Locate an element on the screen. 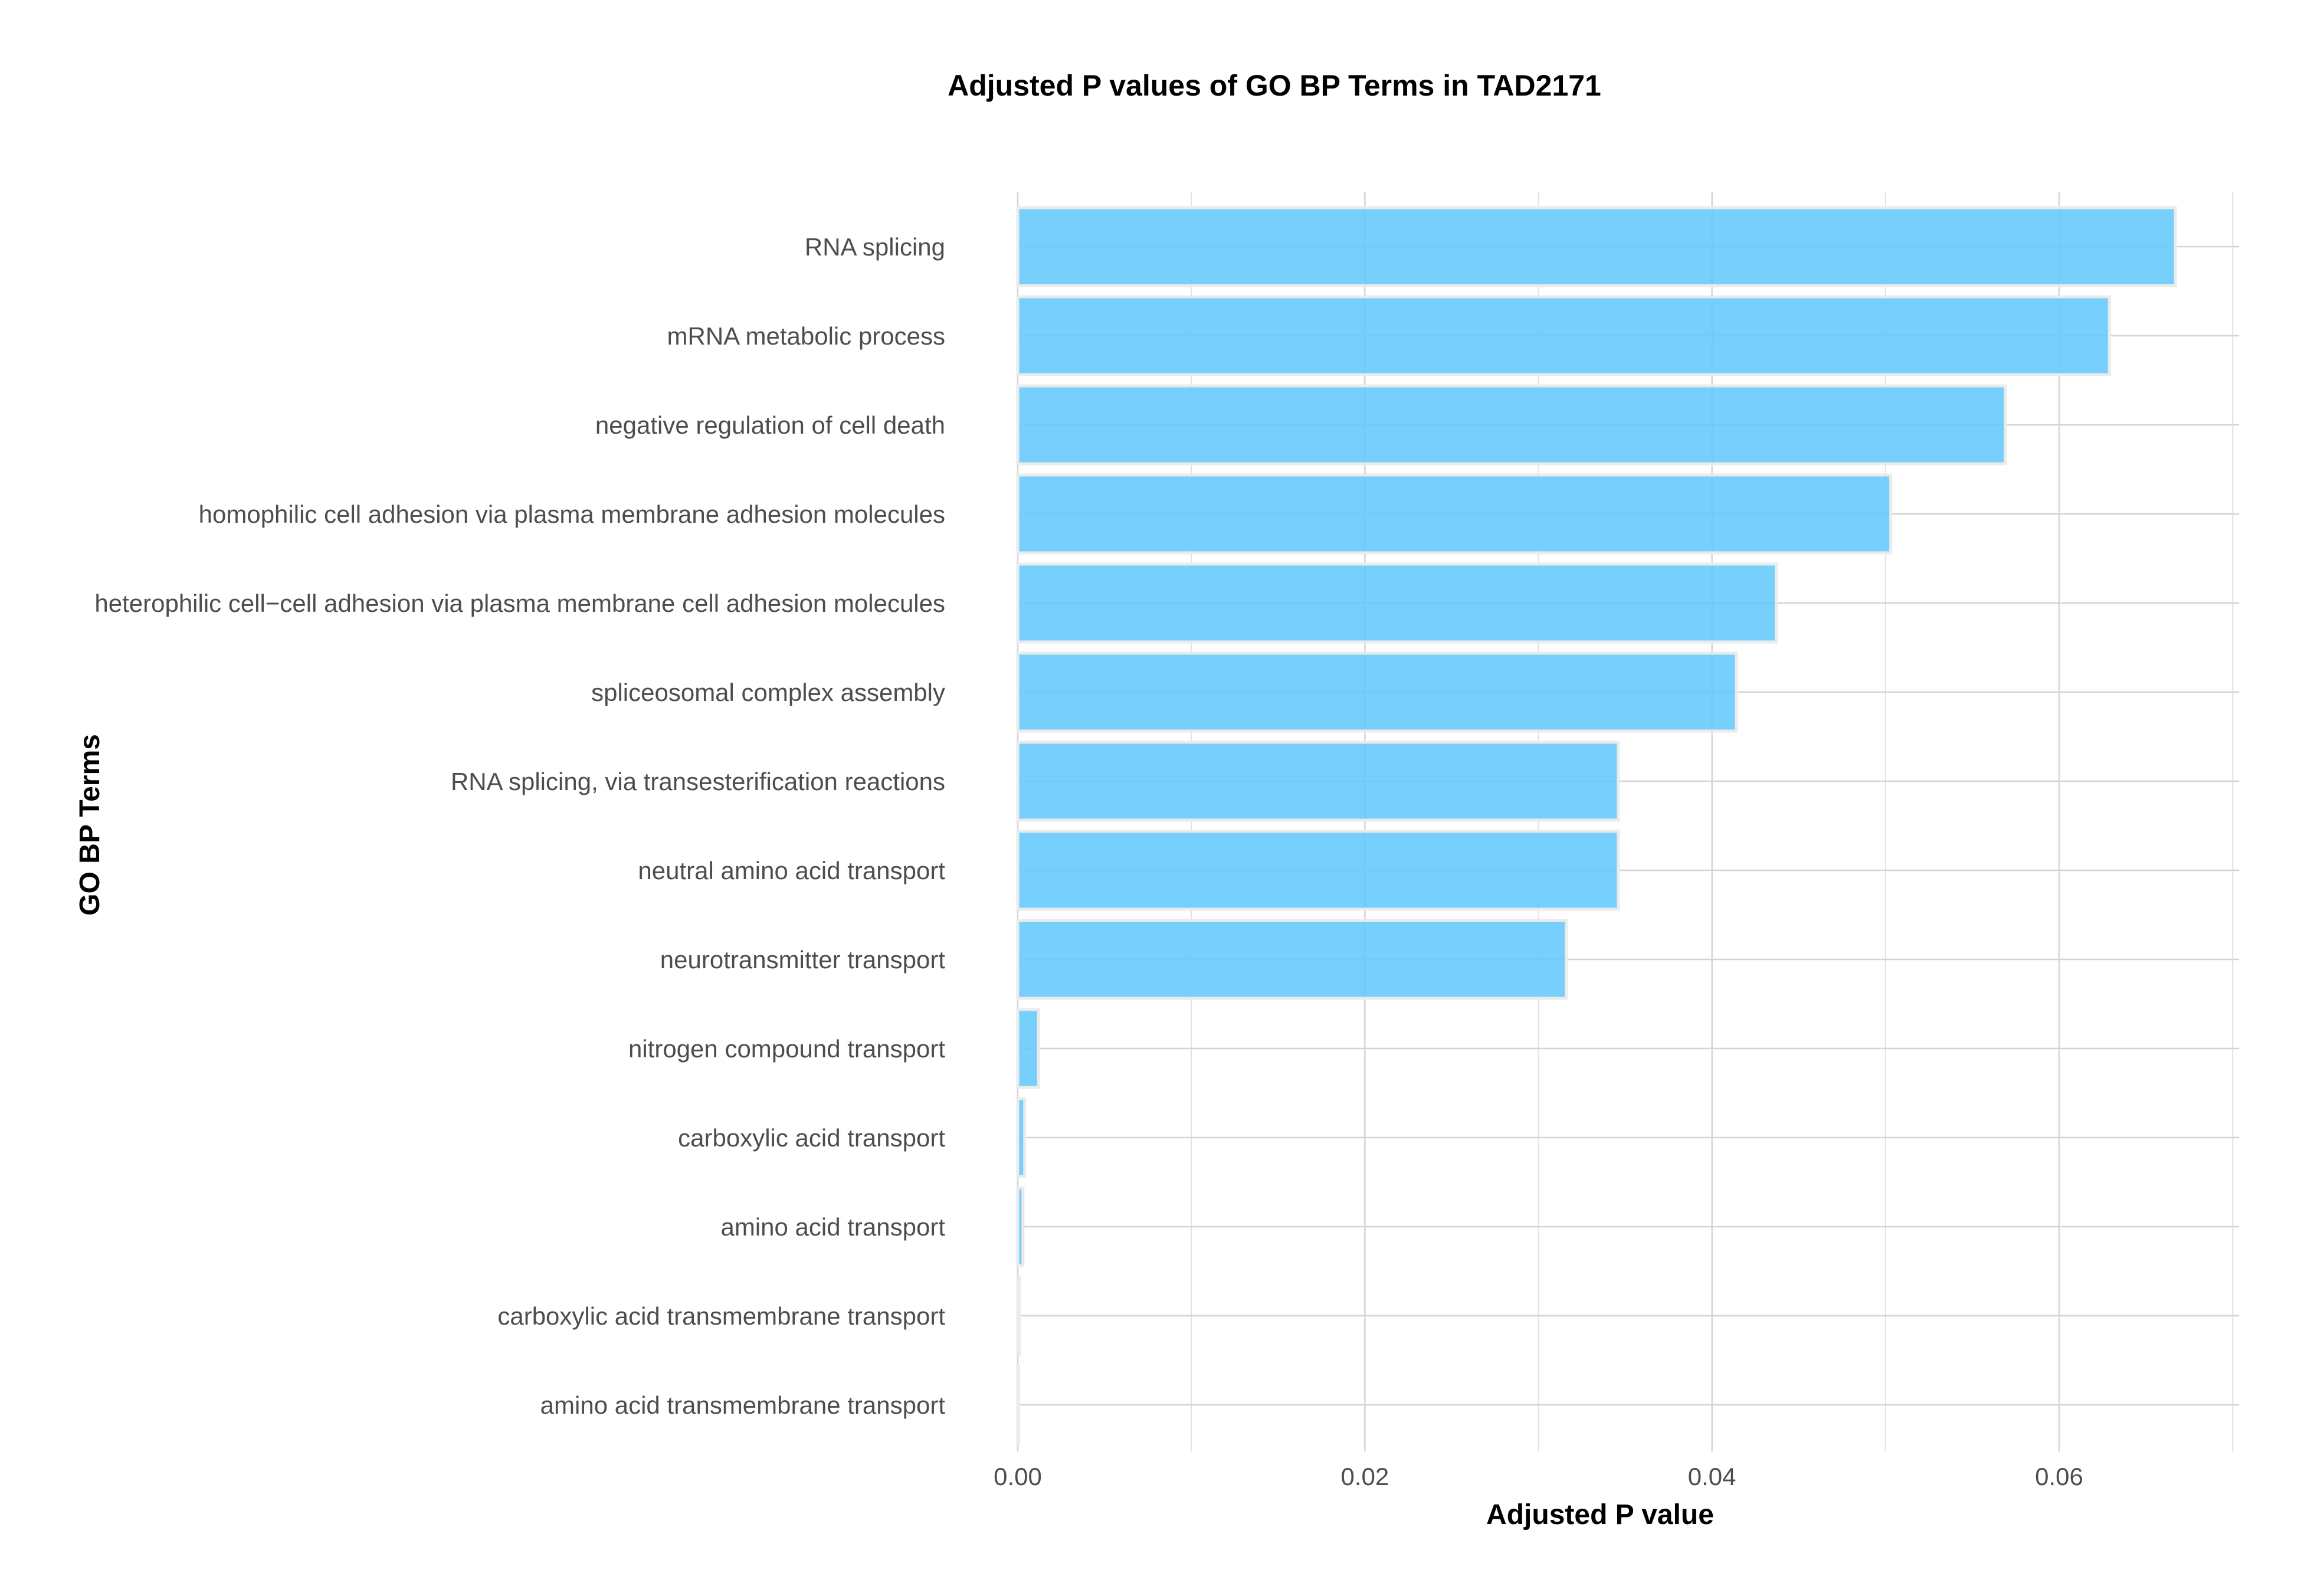 The image size is (2301, 1596). category-label: neutral amino acid transport is located at coordinates (791, 870).